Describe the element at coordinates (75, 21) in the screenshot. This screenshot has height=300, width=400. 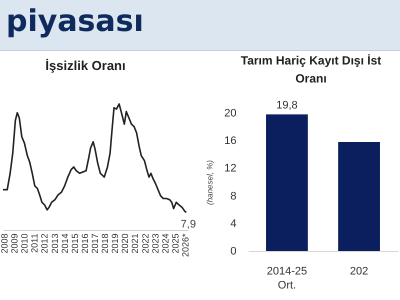
I see `text: piyasası` at that location.